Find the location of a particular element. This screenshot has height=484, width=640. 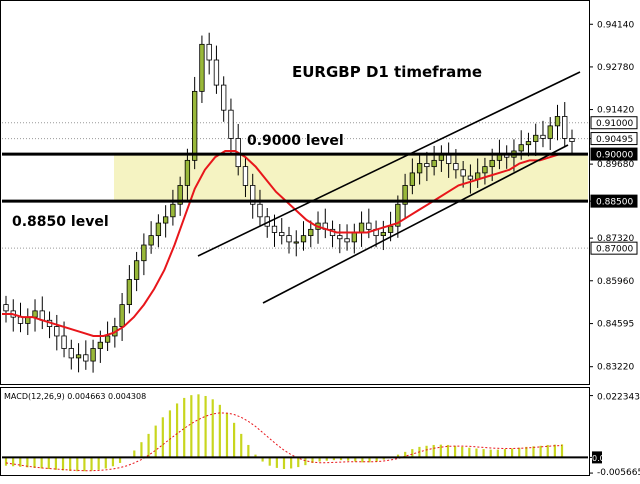

macd-tick-label-0: 0.022343 is located at coordinates (618, 398).